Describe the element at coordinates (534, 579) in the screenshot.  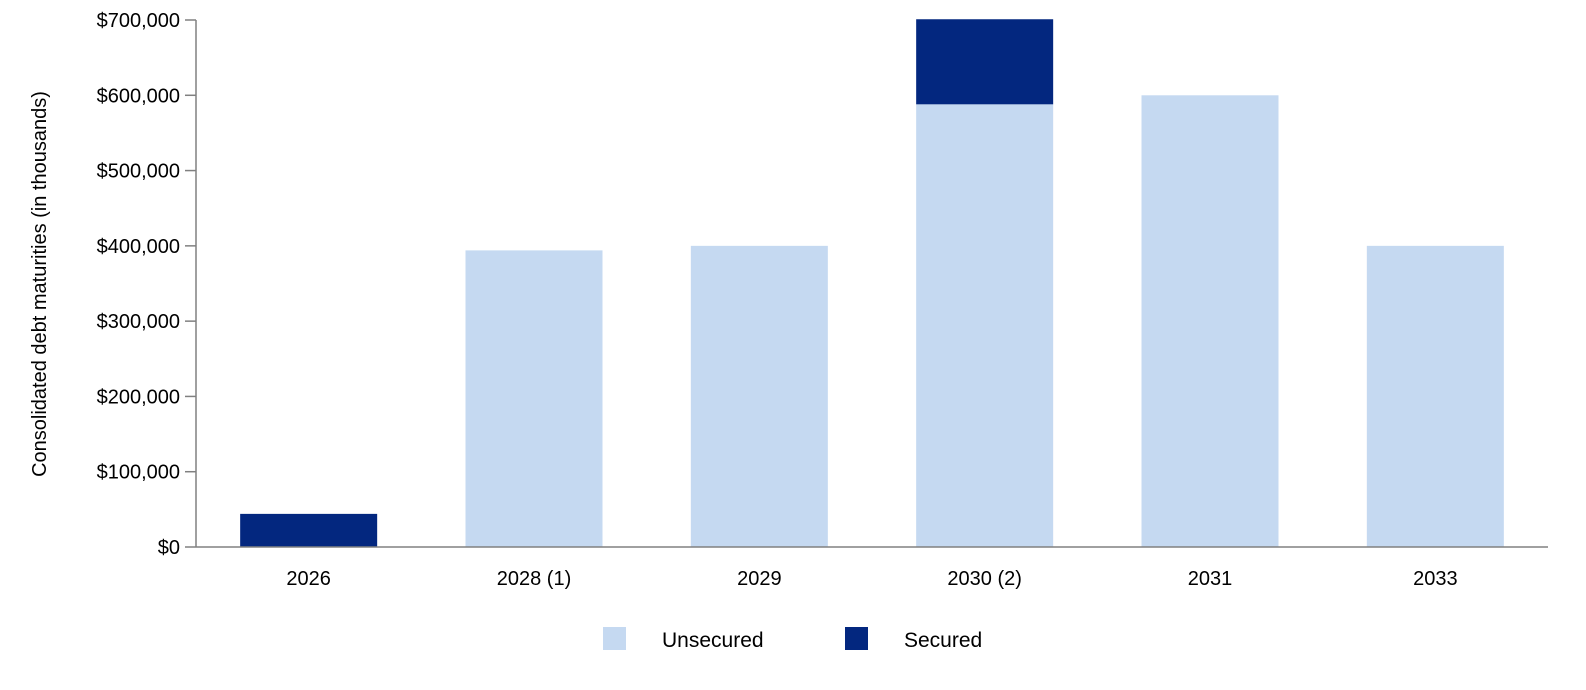
I see `x-tick-label-1: 2028 (1)` at that location.